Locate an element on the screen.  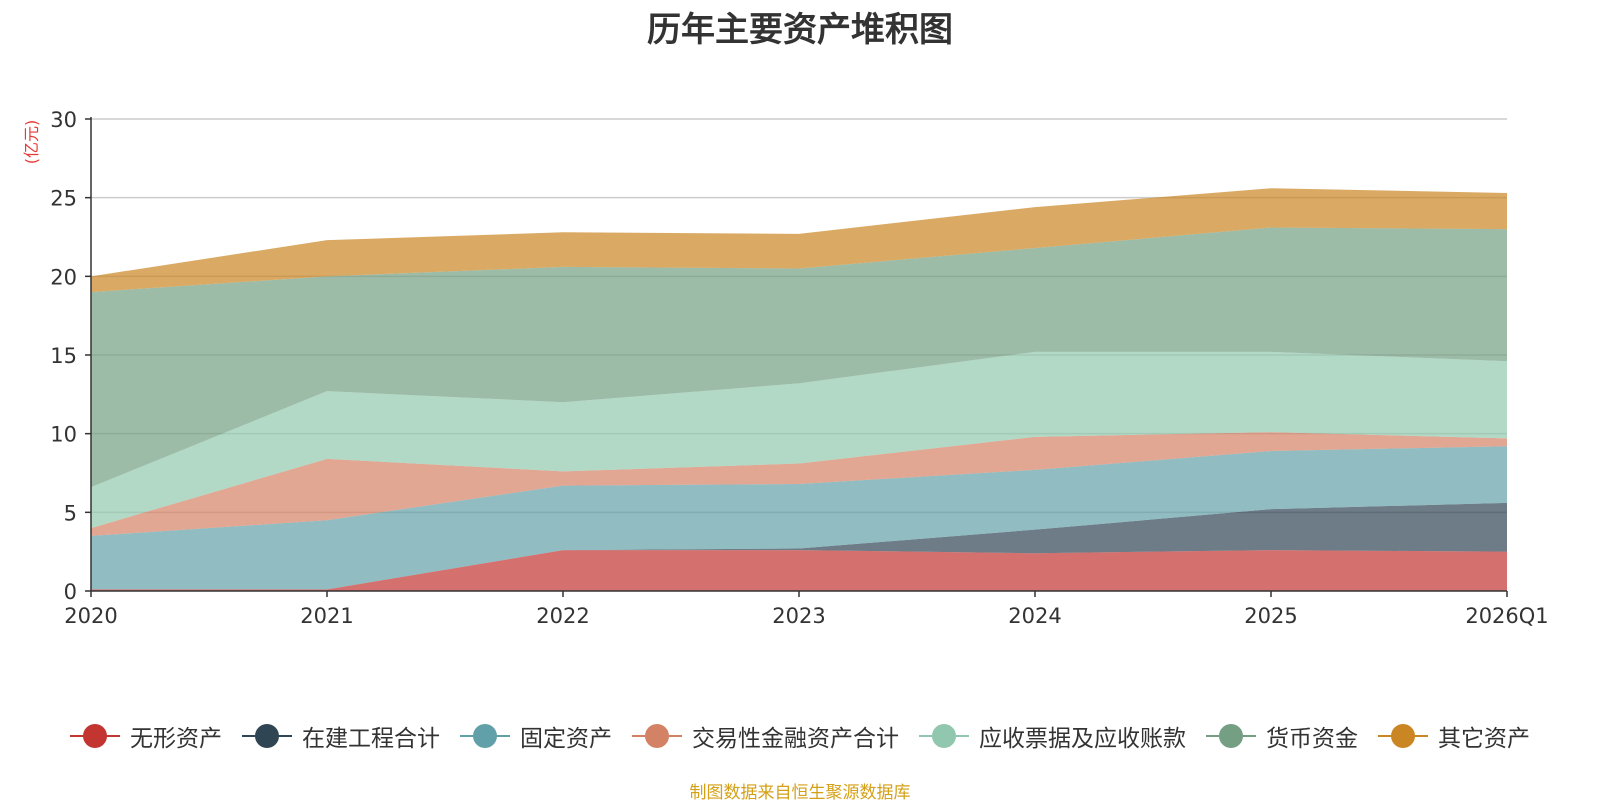
legend-label: 应收票据及应收账款 is located at coordinates (1082, 739).